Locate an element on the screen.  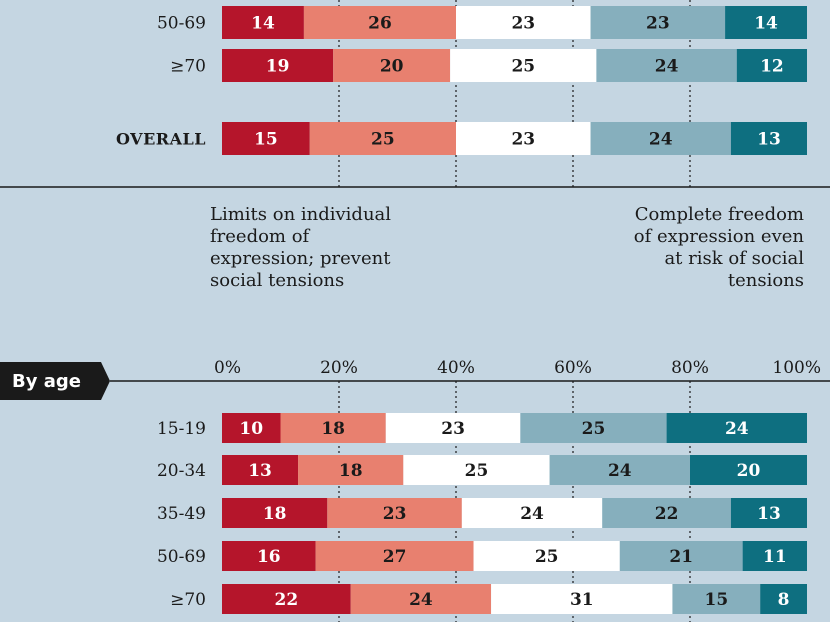
data-label: 12 is located at coordinates (772, 67).